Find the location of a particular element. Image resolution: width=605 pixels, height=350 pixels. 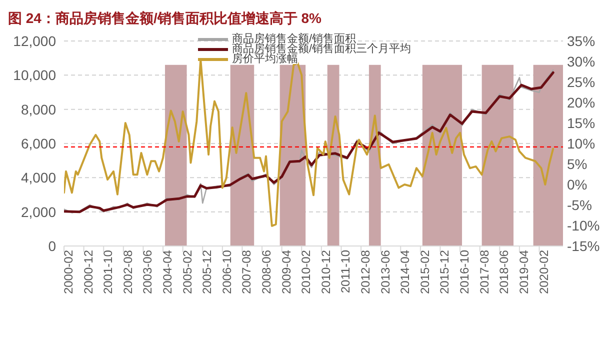

y-tick-label: 4,000 is located at coordinates (38, 178).